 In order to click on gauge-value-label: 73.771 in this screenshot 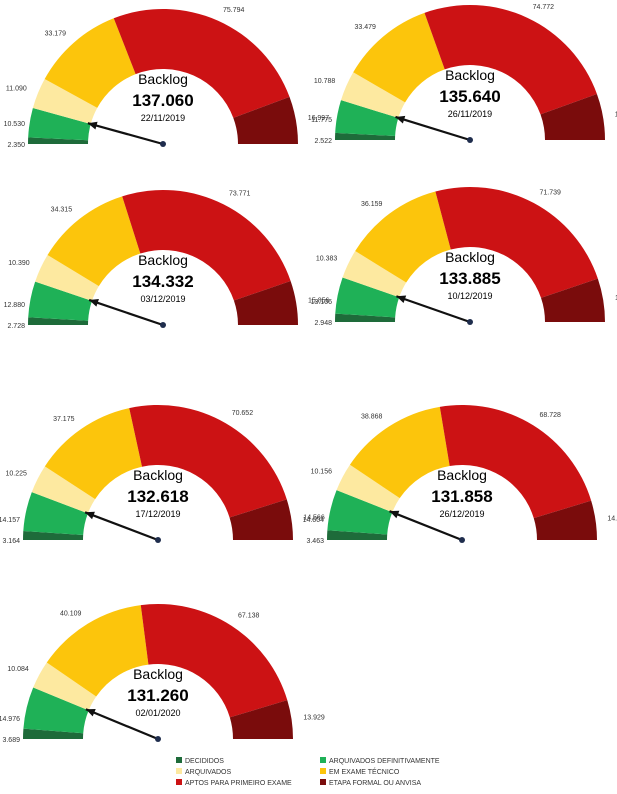, I will do `click(240, 194)`.